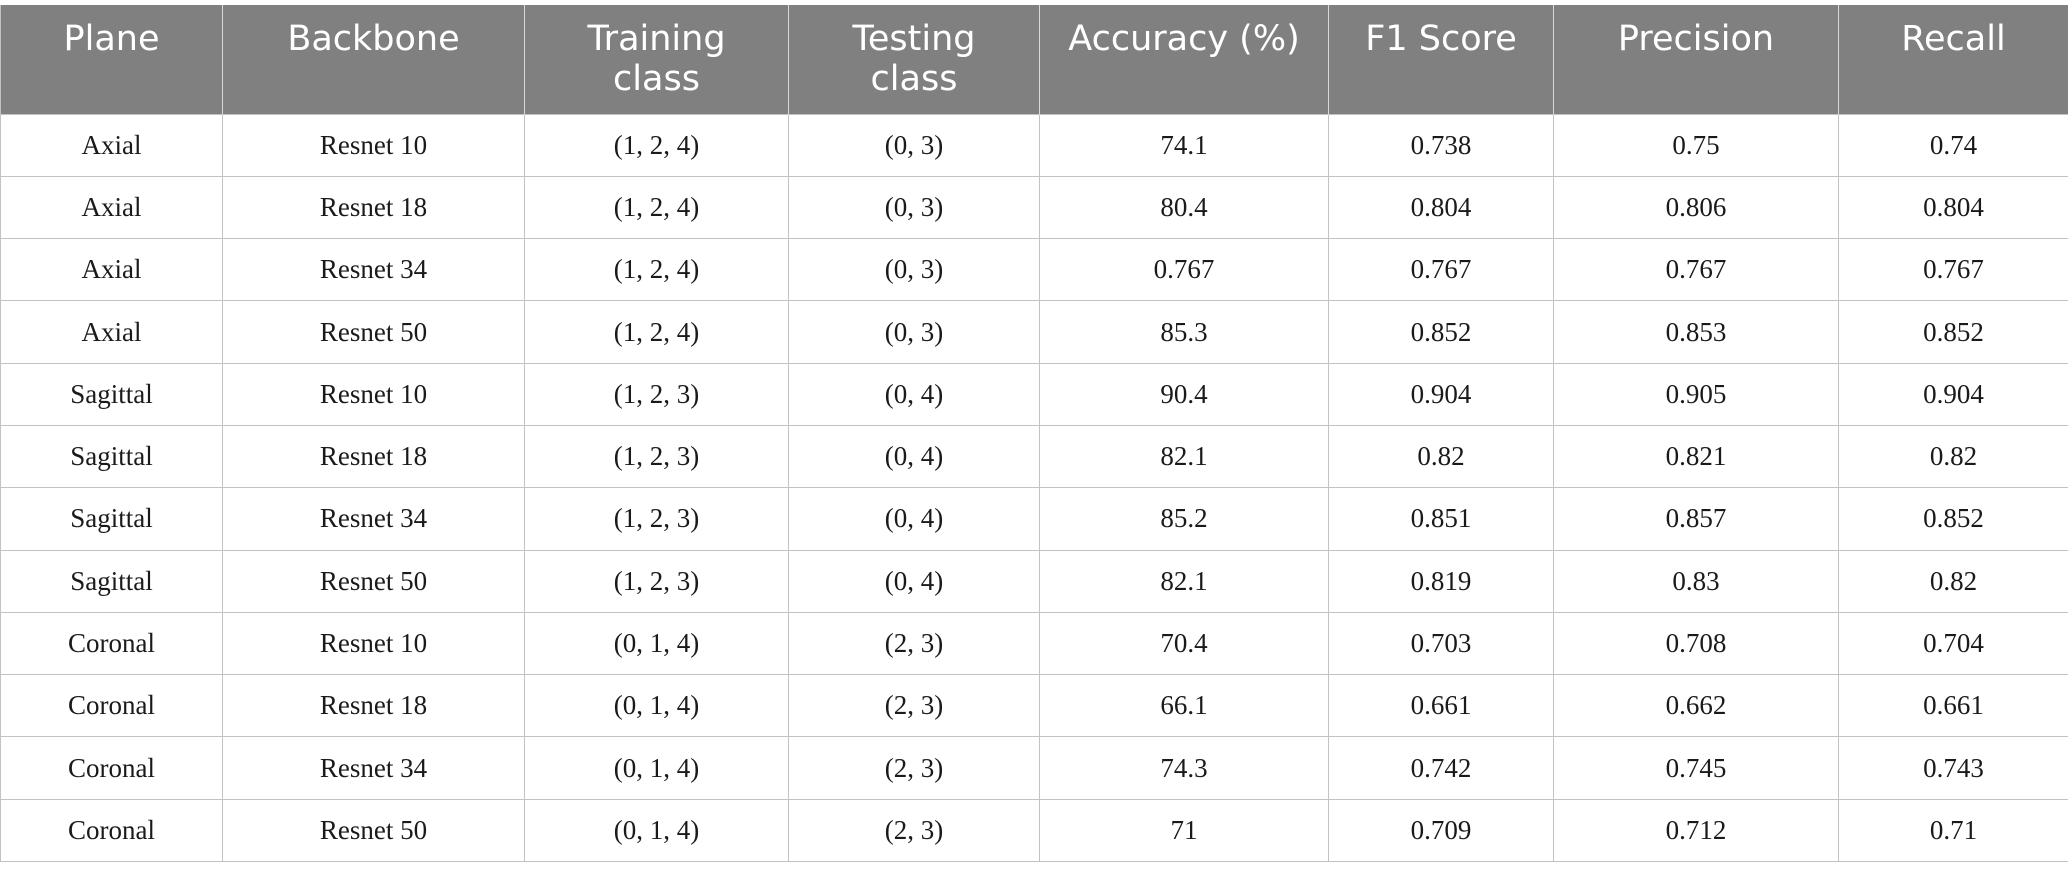 This screenshot has width=2068, height=869. What do you see at coordinates (1184, 768) in the screenshot?
I see `cell-accuracy: 74.3` at bounding box center [1184, 768].